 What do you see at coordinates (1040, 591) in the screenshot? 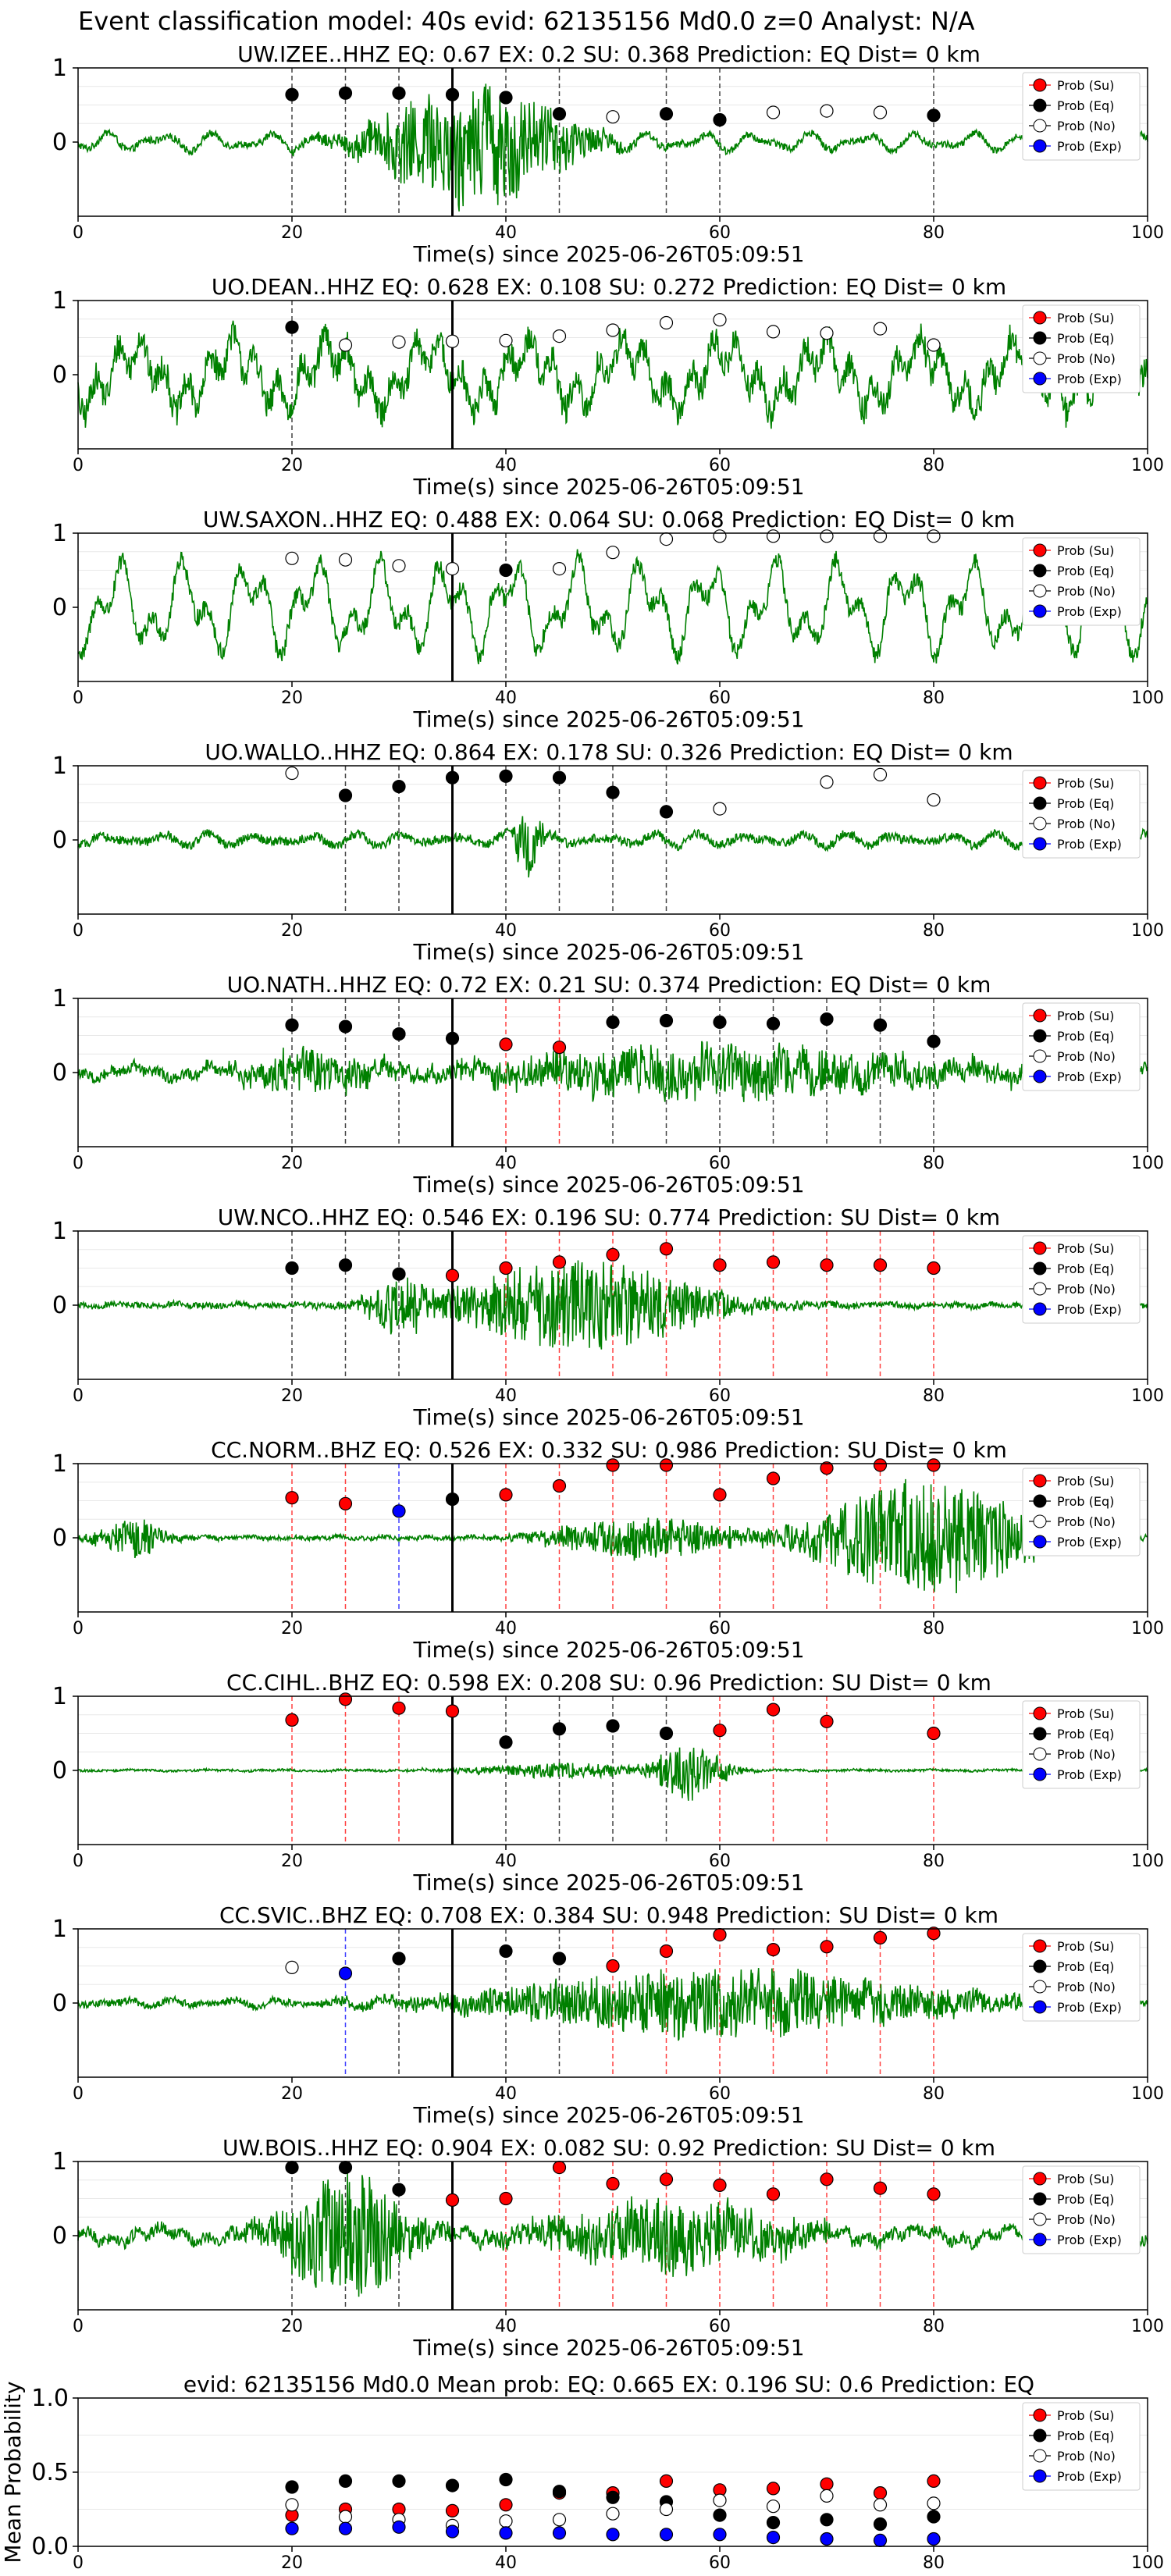
I see `legend-marker-no` at bounding box center [1040, 591].